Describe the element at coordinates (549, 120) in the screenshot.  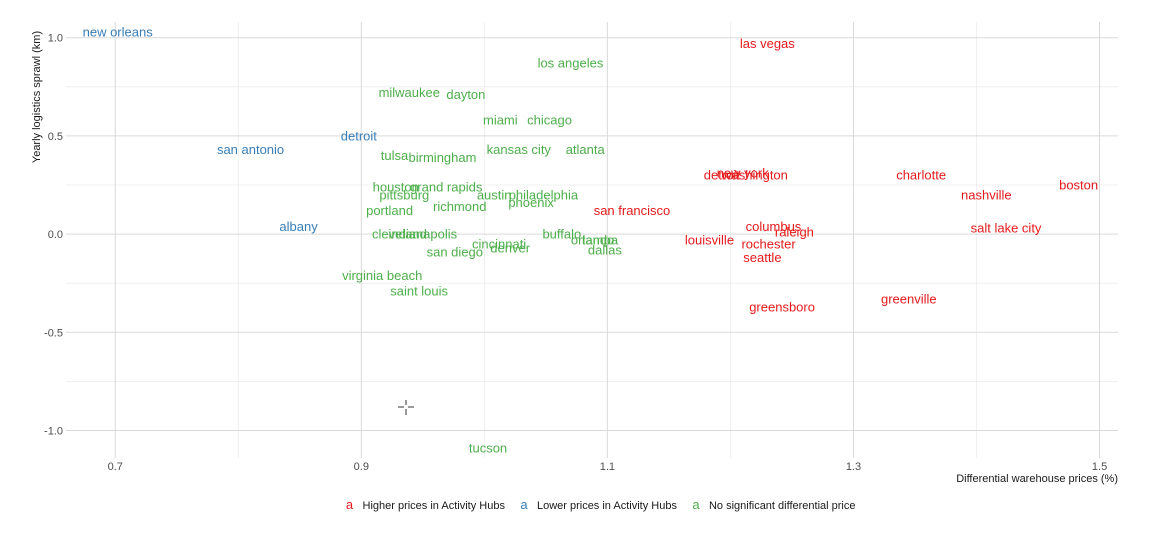
I see `city-label-none: chicago` at that location.